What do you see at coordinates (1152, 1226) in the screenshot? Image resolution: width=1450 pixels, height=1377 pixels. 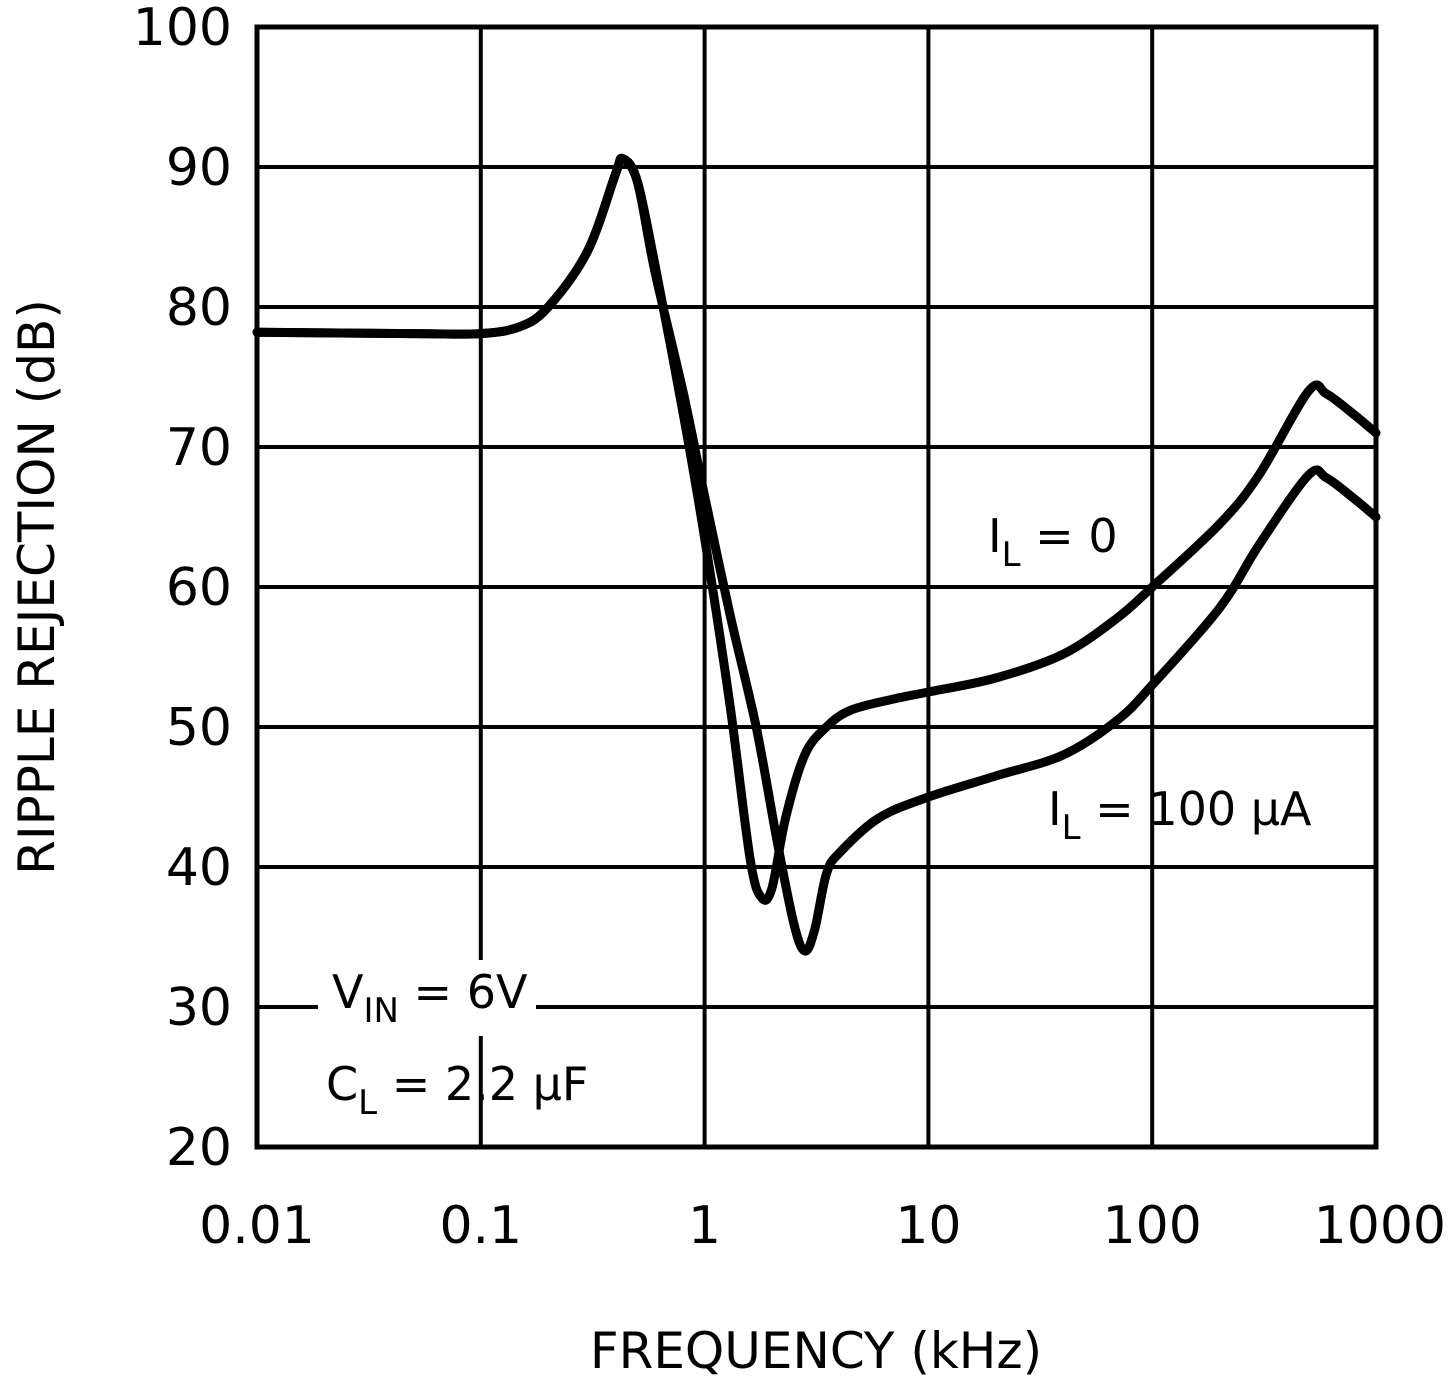 I see `x-tick-label-100: 100` at bounding box center [1152, 1226].